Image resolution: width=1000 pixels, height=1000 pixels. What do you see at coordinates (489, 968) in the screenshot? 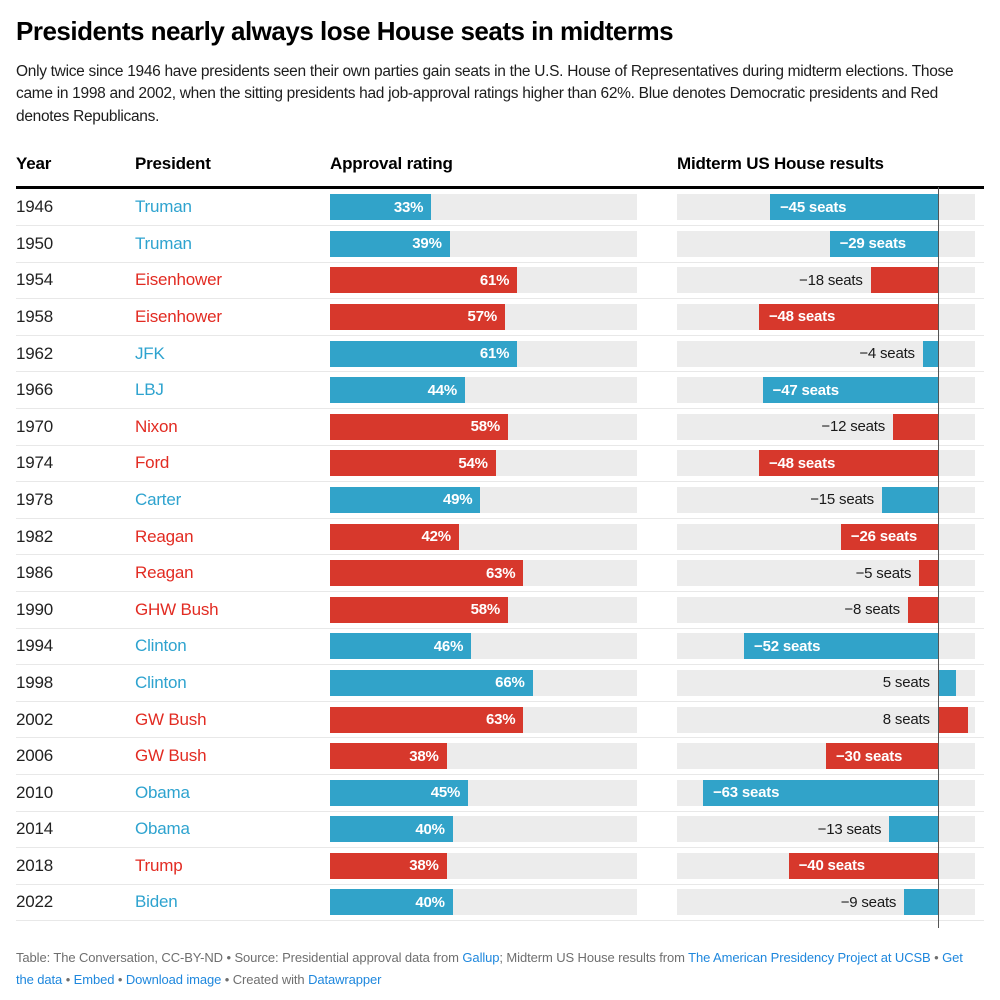
I see `footer-link-get-the-data: Get the data` at bounding box center [489, 968].